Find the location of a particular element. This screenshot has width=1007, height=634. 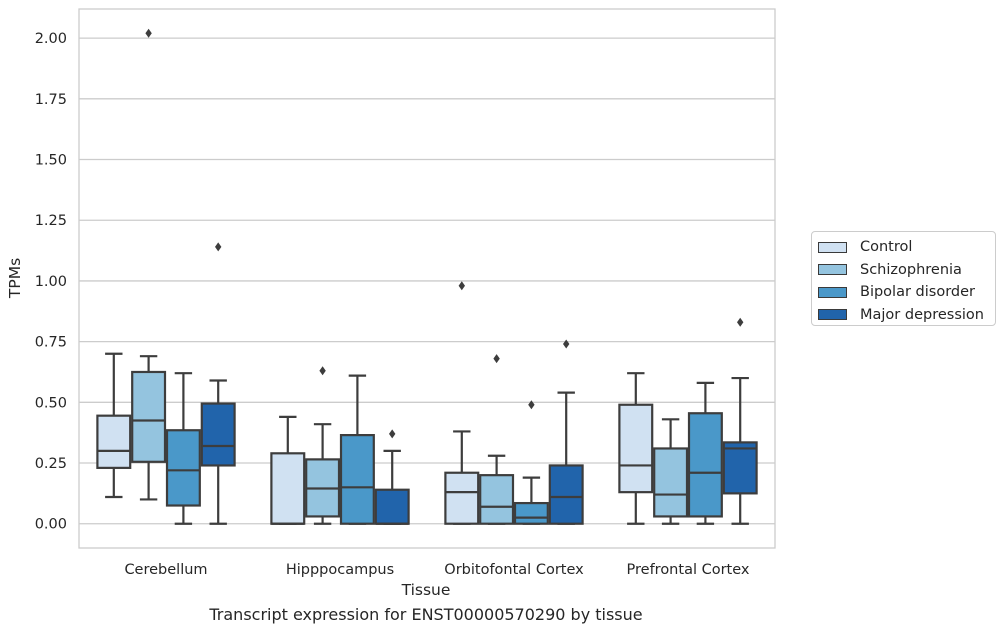

y-tick-label: 1.50 is located at coordinates (51, 161).